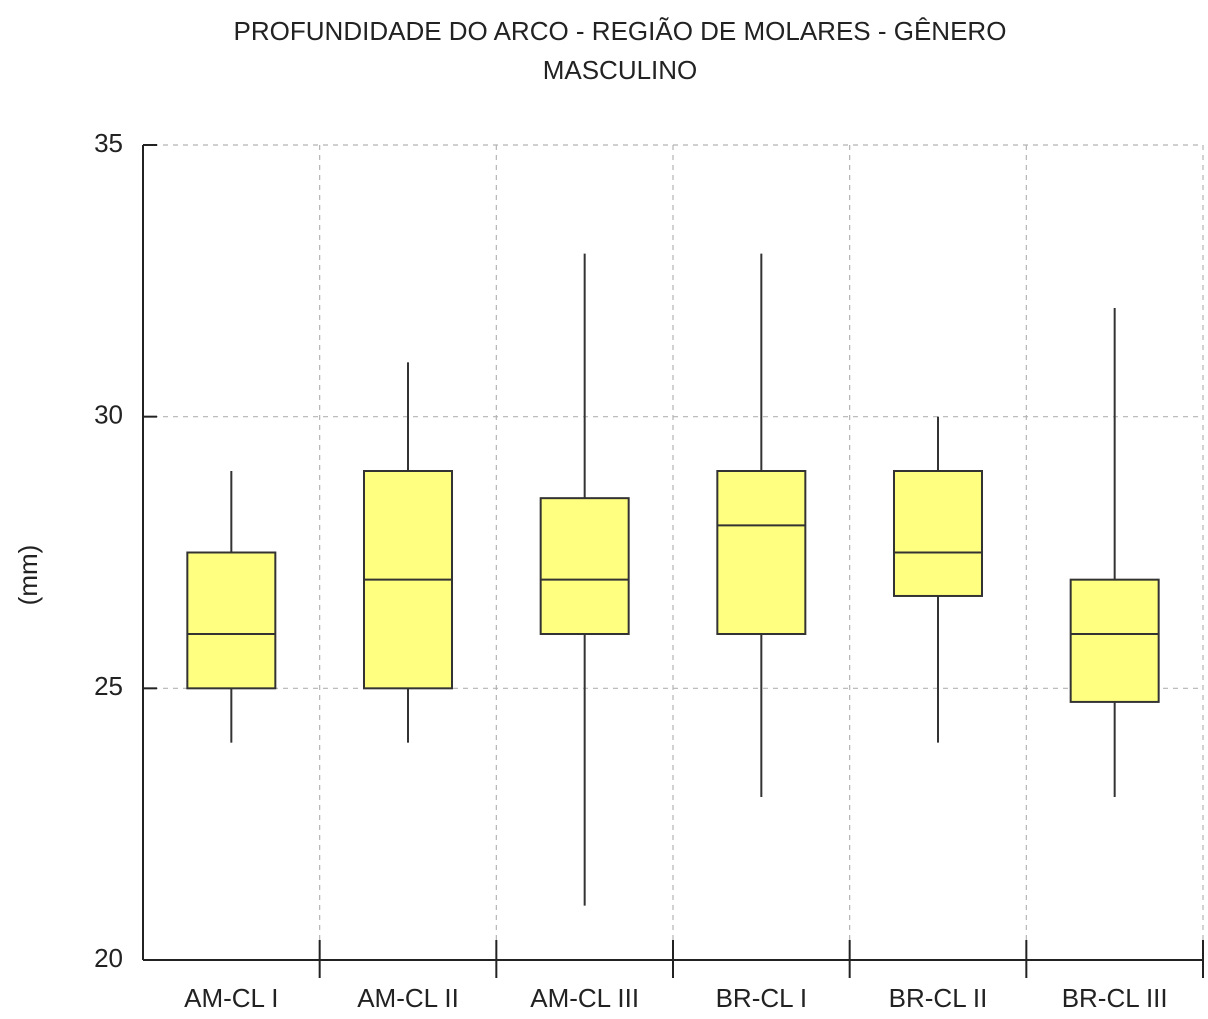  What do you see at coordinates (108, 415) in the screenshot?
I see `y-tick-label: 30` at bounding box center [108, 415].